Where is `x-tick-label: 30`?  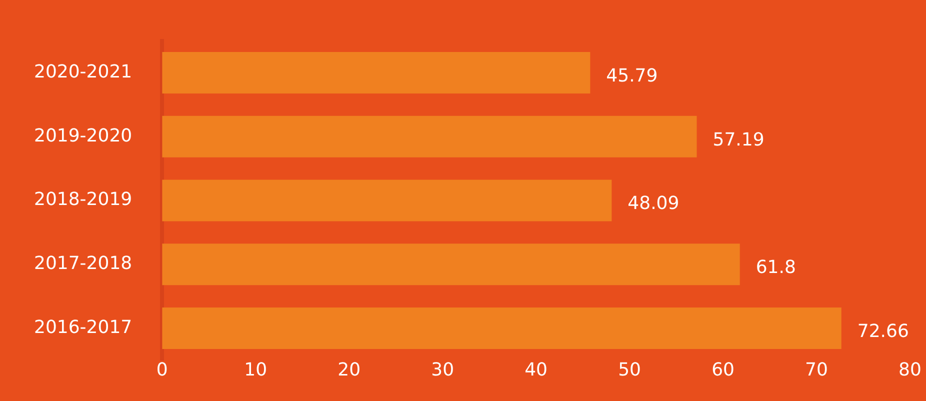 x-tick-label: 30 is located at coordinates (442, 370).